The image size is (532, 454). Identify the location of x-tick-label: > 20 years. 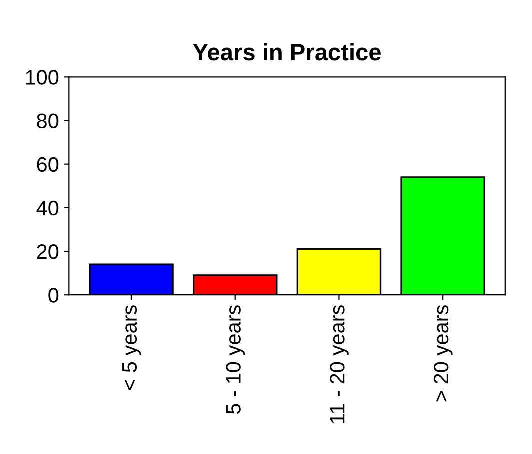
(443, 354).